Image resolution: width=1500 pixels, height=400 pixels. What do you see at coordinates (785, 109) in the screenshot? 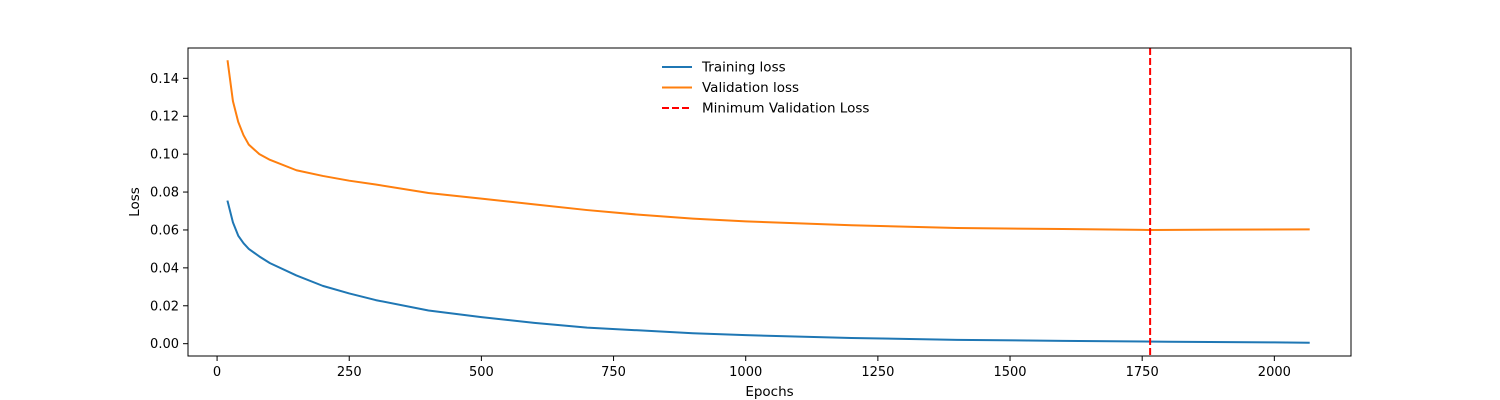
I see `legend-label-minimum-validation-loss: Minimum Validation Loss` at bounding box center [785, 109].